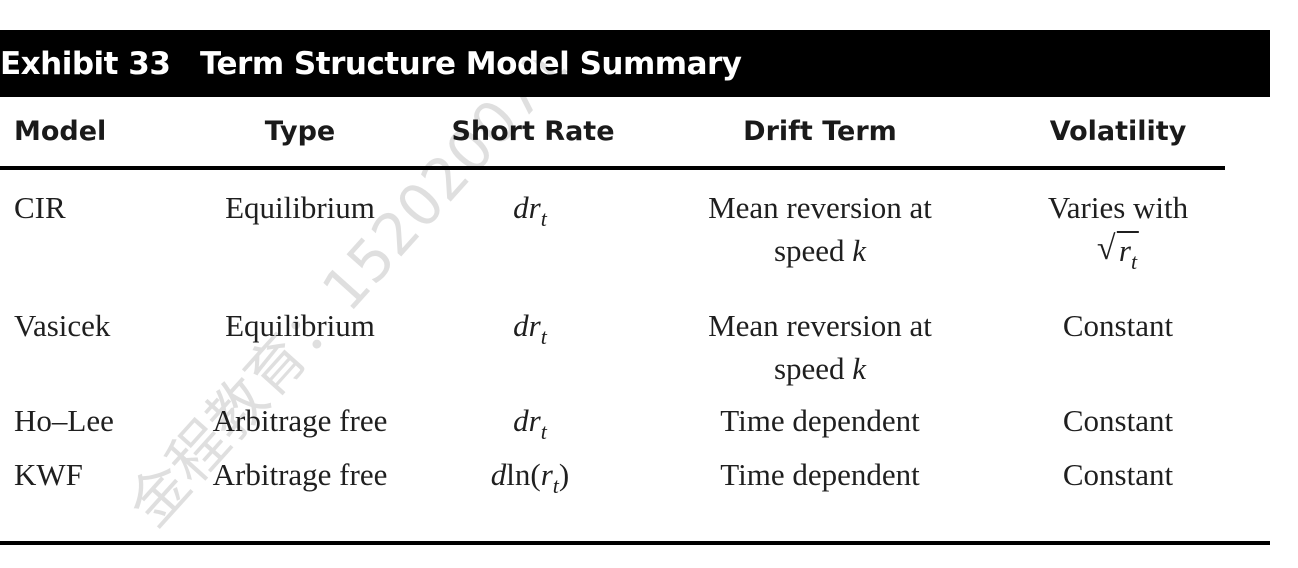  I want to click on cell-drift-ho-lee: Time dependent, so click(820, 420).